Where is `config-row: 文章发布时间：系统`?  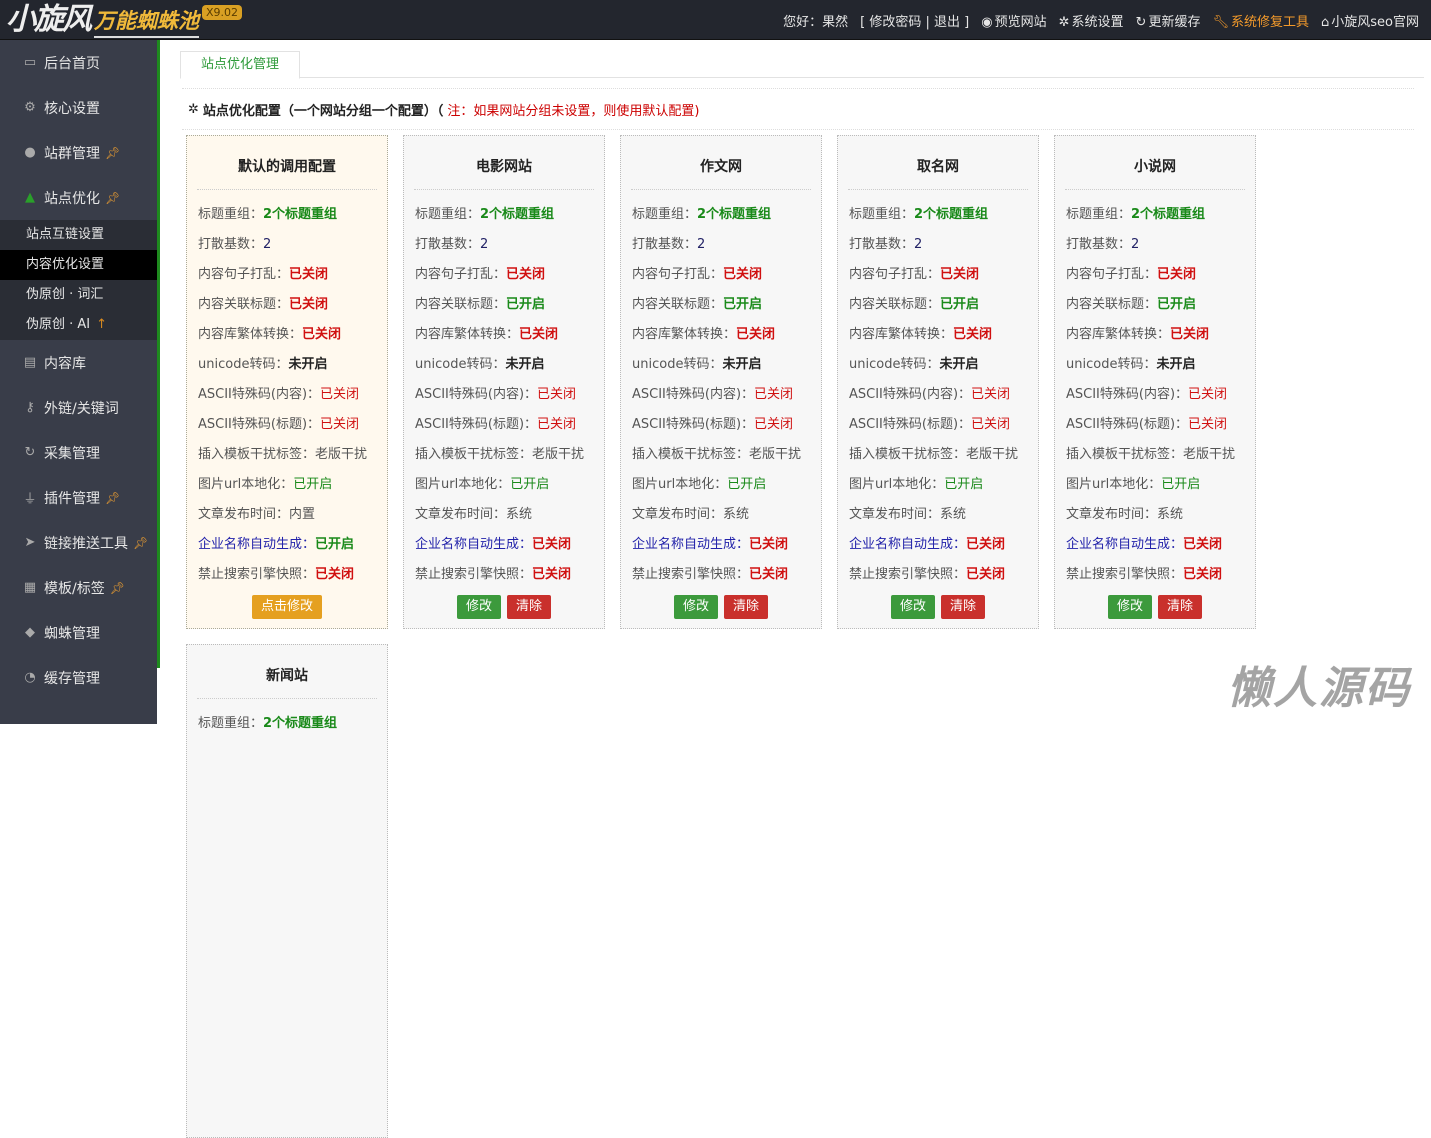 config-row: 文章发布时间：系统 is located at coordinates (726, 515).